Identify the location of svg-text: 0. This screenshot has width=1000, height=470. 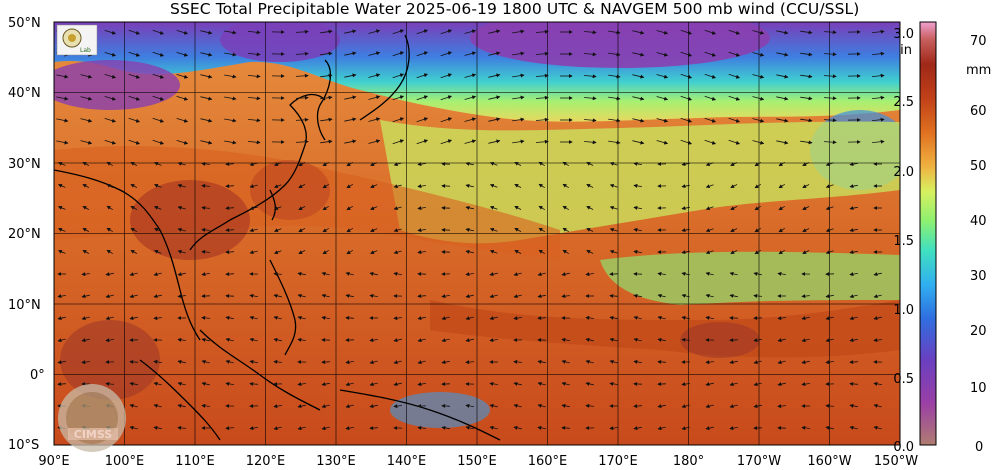
(979, 447).